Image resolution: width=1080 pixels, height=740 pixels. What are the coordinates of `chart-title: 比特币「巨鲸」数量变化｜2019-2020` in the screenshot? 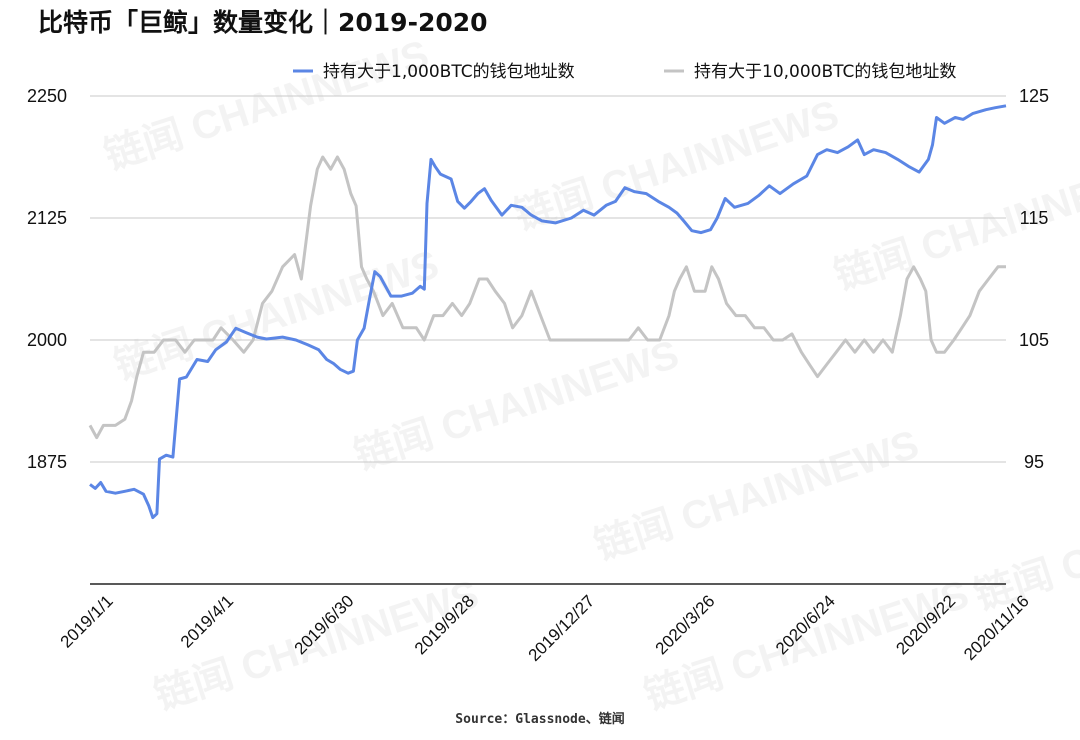 It's located at (263, 22).